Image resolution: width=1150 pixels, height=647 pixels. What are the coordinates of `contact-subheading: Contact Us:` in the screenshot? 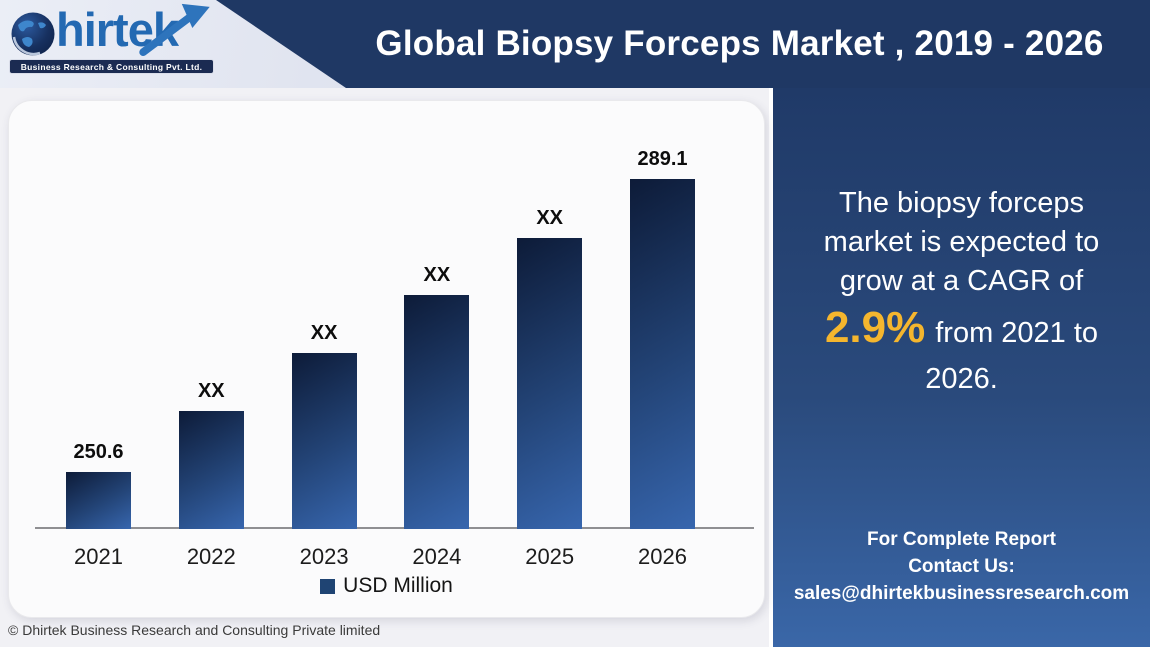 It's located at (961, 566).